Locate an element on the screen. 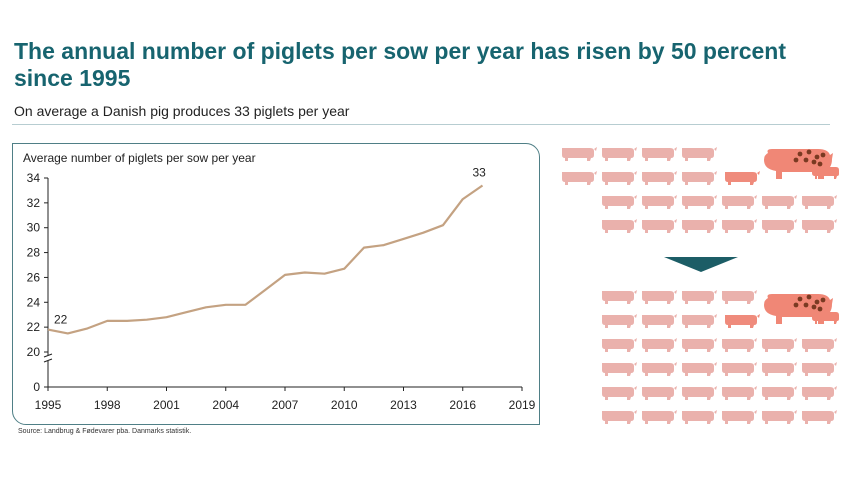 The height and width of the screenshot is (481, 851). title-divider is located at coordinates (421, 124).